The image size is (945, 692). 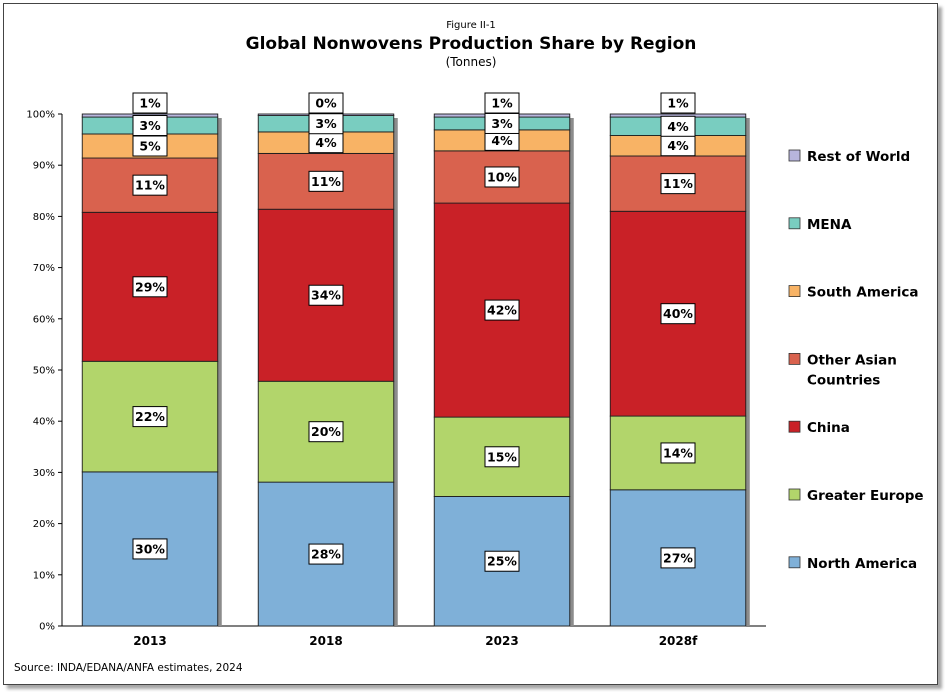 I want to click on y-tick-label: 30%, so click(x=44, y=473).